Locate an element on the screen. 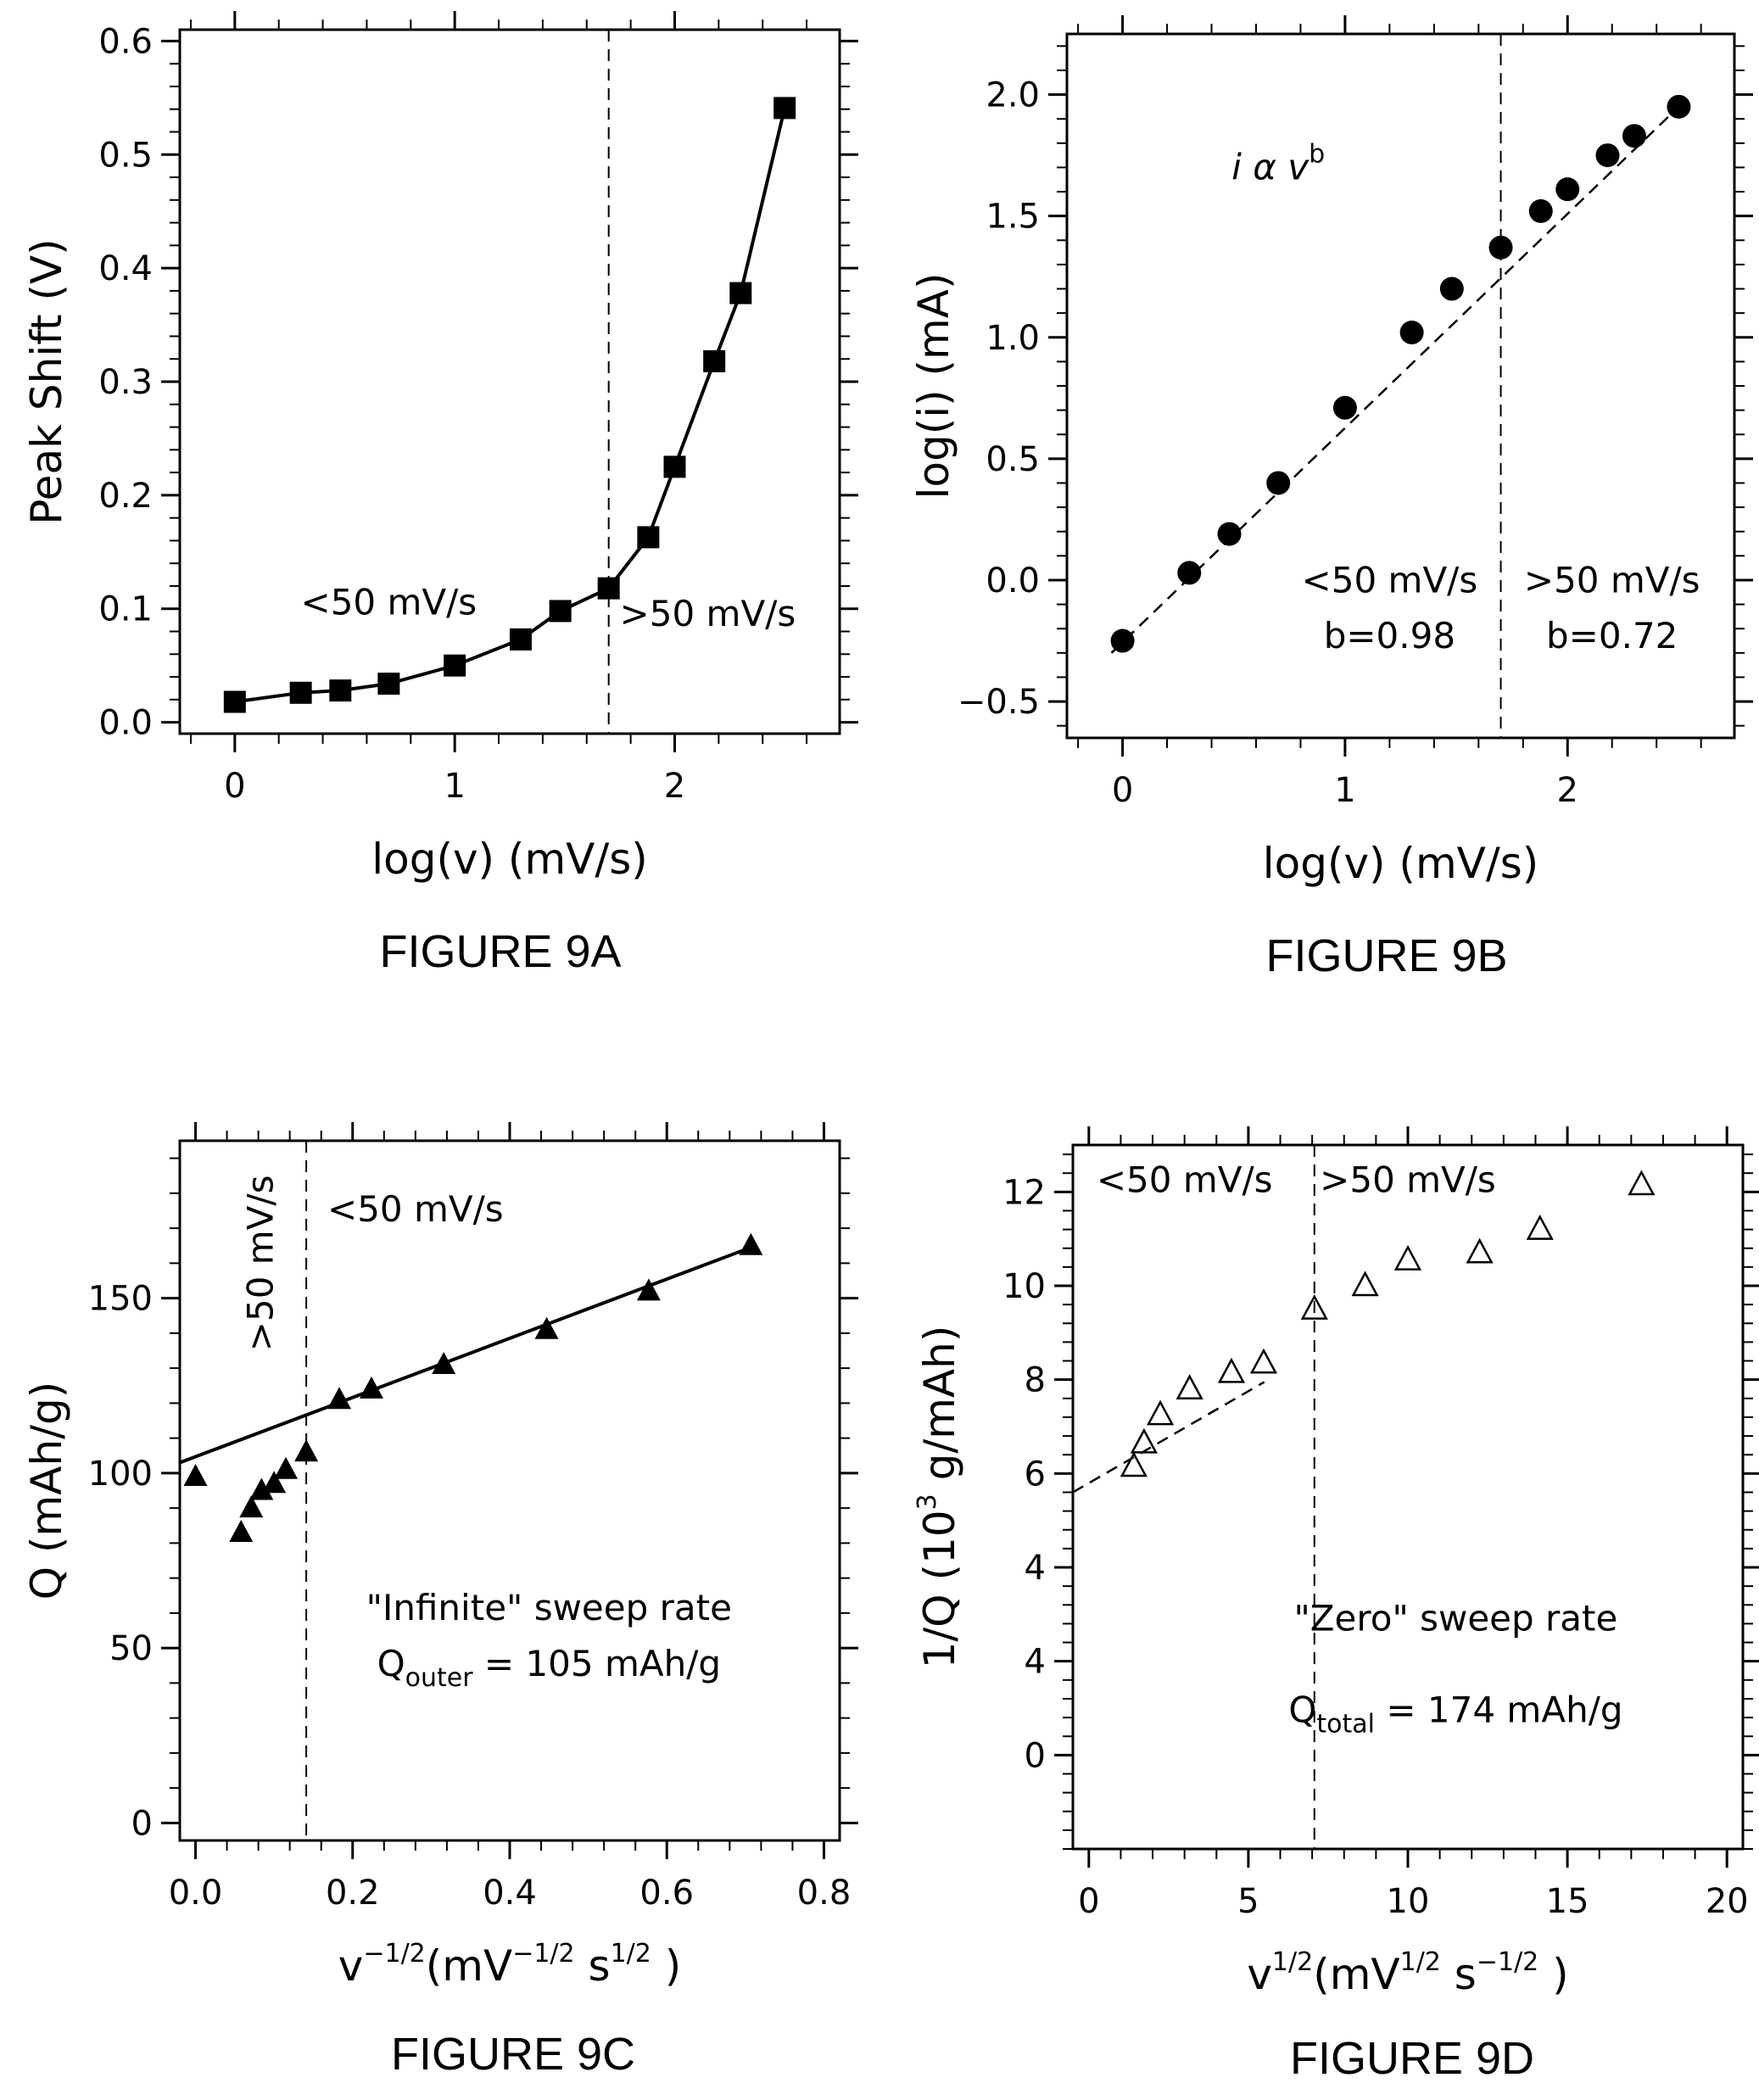  x-tick-label: 0.0 is located at coordinates (196, 1893).